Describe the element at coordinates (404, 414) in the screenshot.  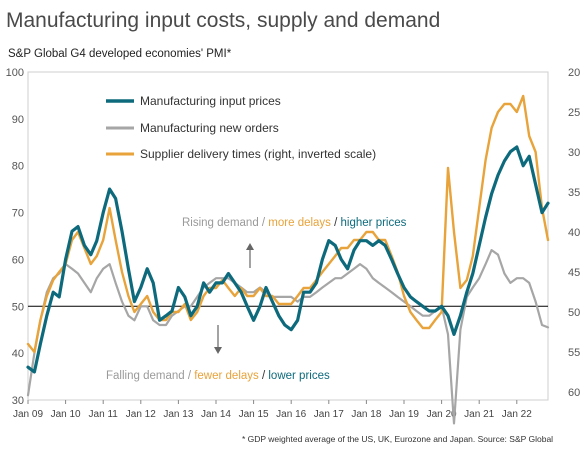
I see `x-tick-label: Jan 19` at that location.